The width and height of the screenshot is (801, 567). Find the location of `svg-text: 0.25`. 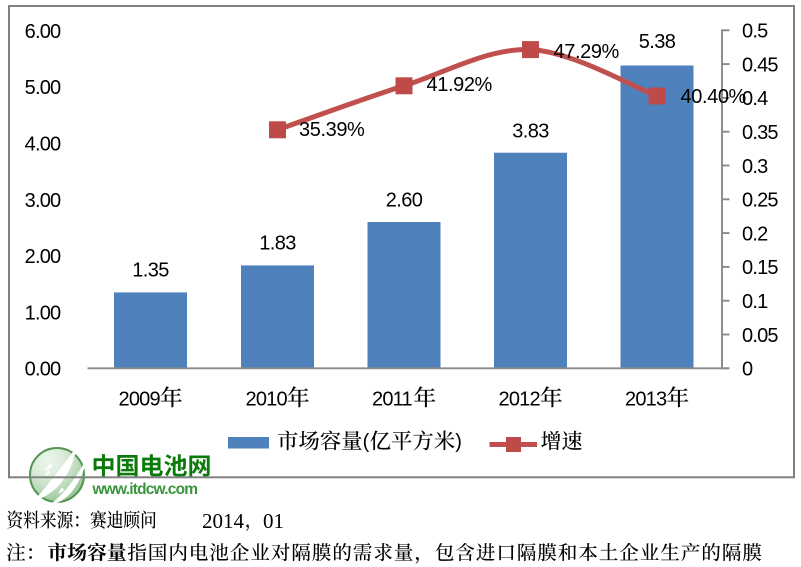

svg-text: 0.25 is located at coordinates (760, 201).